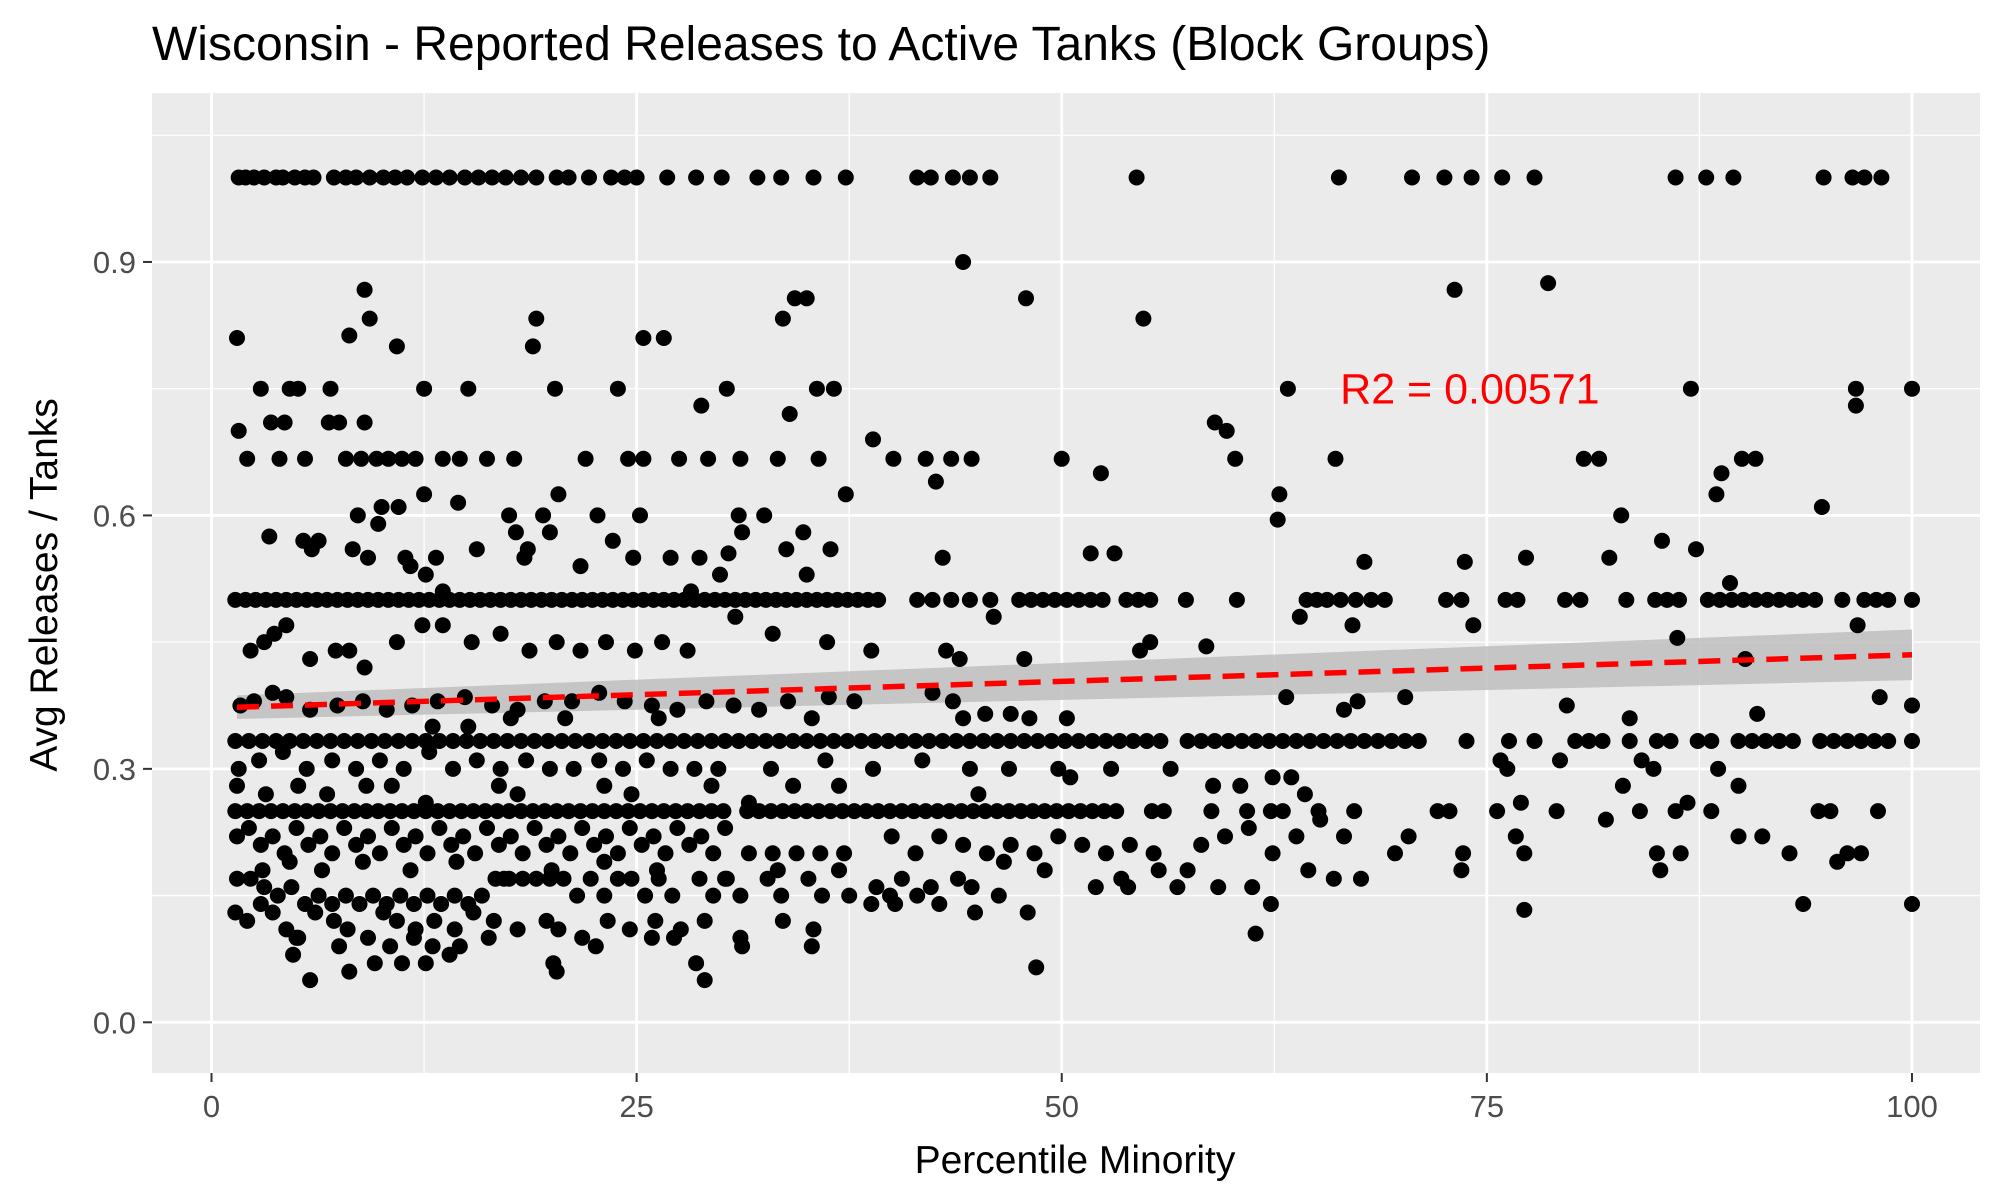  Describe the element at coordinates (1062, 1106) in the screenshot. I see `x-tick-label: 50` at that location.